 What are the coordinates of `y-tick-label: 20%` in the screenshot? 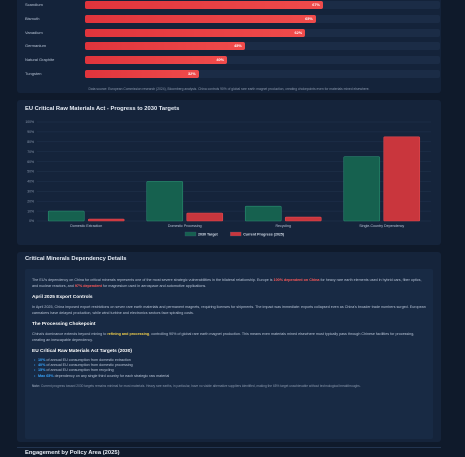 It's located at (30, 201).